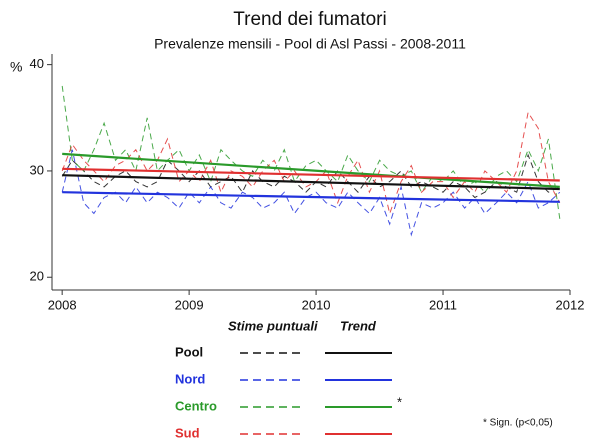 The width and height of the screenshot is (589, 438). What do you see at coordinates (37, 63) in the screenshot?
I see `y-tick-label: 40` at bounding box center [37, 63].